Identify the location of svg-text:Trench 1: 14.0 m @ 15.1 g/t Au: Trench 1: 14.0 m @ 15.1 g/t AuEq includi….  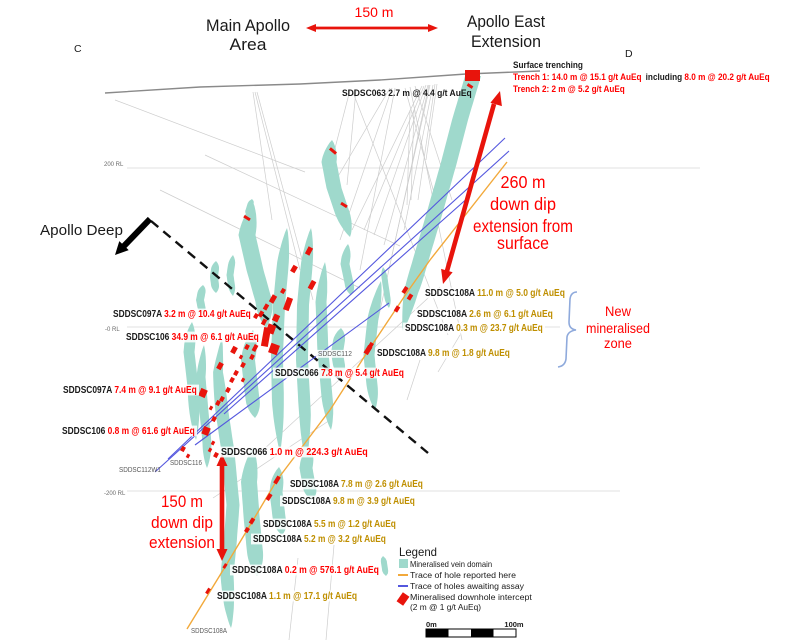
(641, 77).